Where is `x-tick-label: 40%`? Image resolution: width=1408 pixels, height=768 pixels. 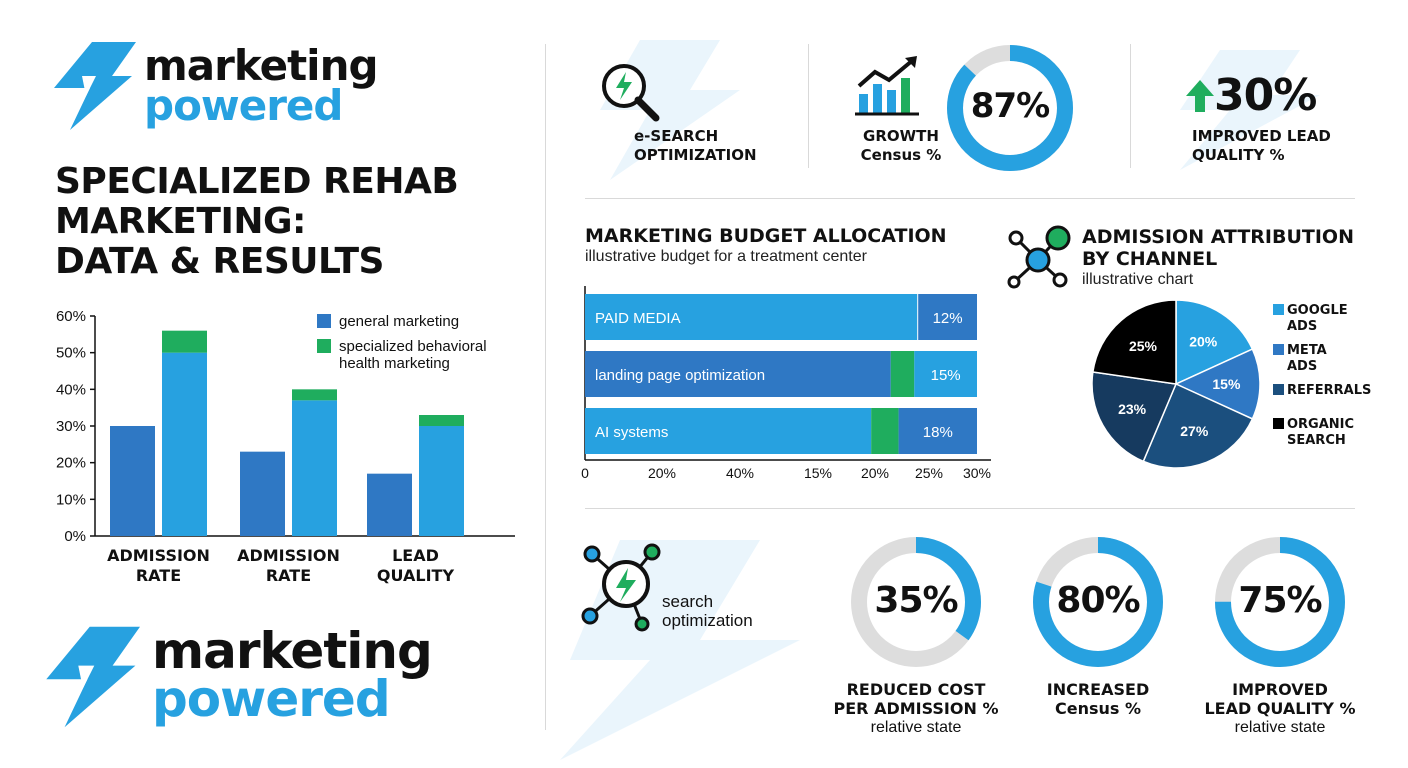
x-tick-label: 40% is located at coordinates (740, 473).